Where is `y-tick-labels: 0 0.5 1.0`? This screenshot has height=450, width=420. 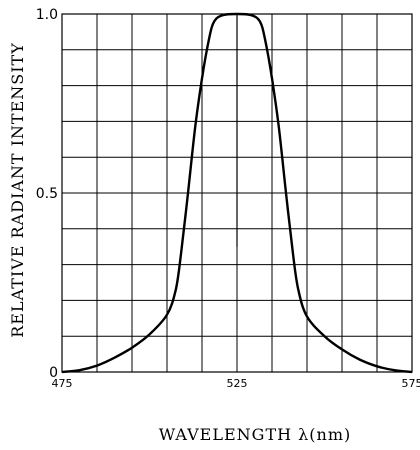
y-tick-labels: 0 0.5 1.0 is located at coordinates (47, 194).